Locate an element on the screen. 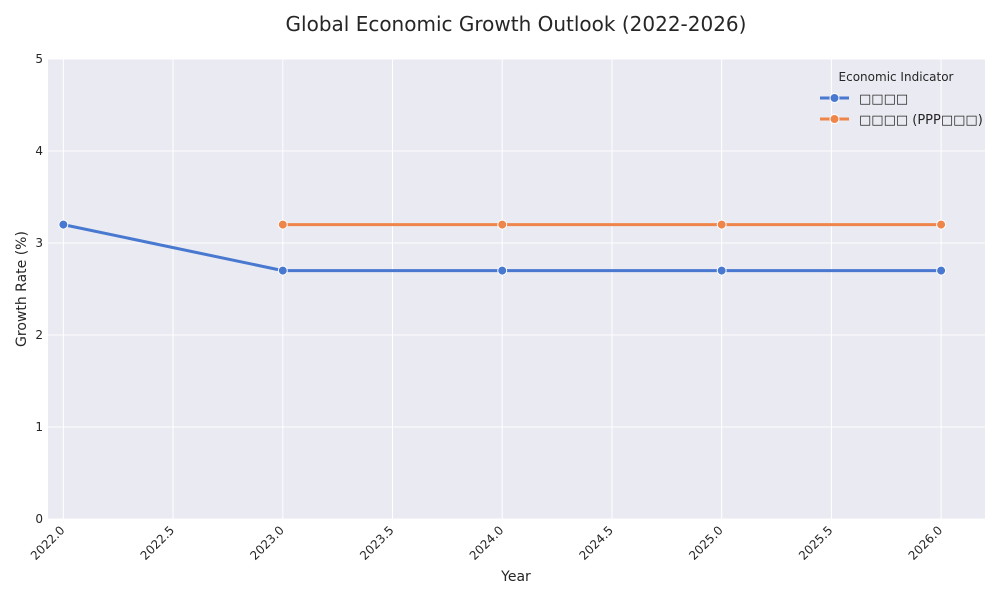  legend-entry-label: □□□□ (PPP□□□) is located at coordinates (921, 120).